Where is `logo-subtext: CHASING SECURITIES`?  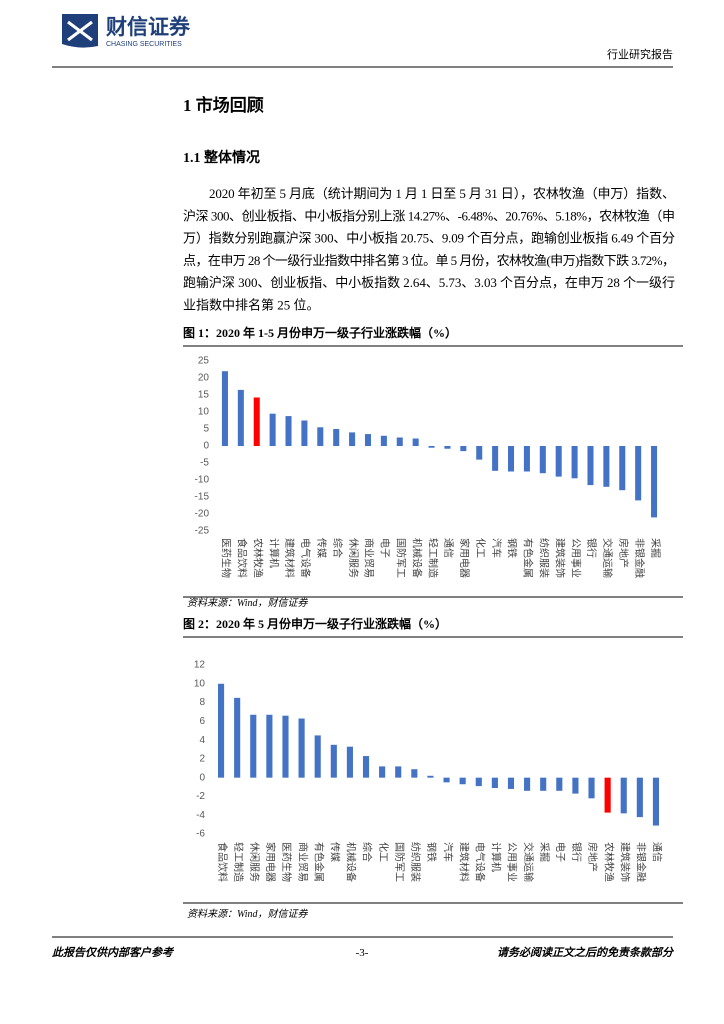
logo-subtext: CHASING SECURITIES is located at coordinates (144, 44).